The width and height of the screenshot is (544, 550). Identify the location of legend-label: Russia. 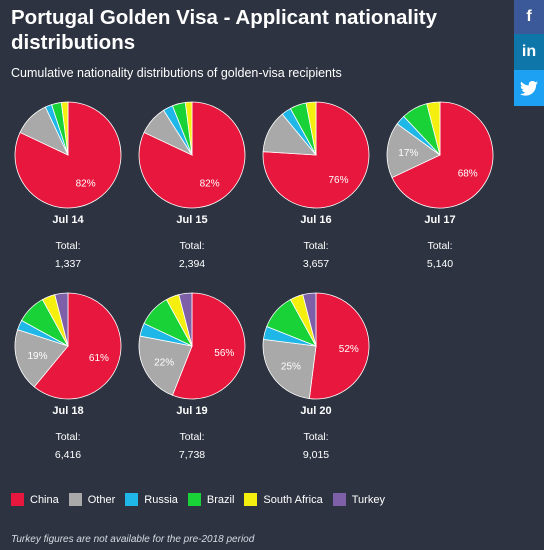
(161, 499).